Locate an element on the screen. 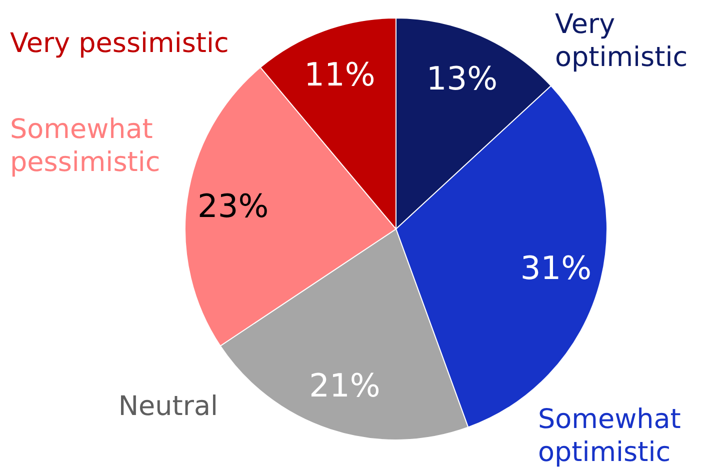  slice-label: Very optimistic is located at coordinates (621, 41).